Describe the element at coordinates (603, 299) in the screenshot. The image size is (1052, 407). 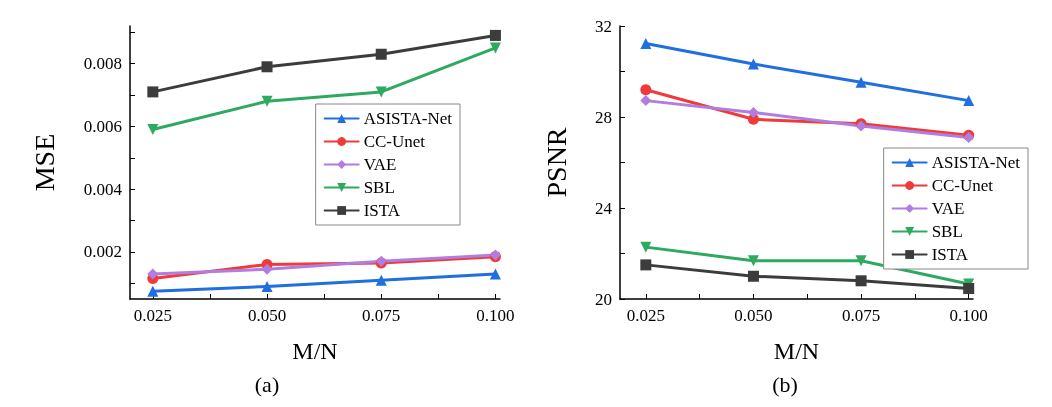
I see `y-tick-label: 20` at that location.